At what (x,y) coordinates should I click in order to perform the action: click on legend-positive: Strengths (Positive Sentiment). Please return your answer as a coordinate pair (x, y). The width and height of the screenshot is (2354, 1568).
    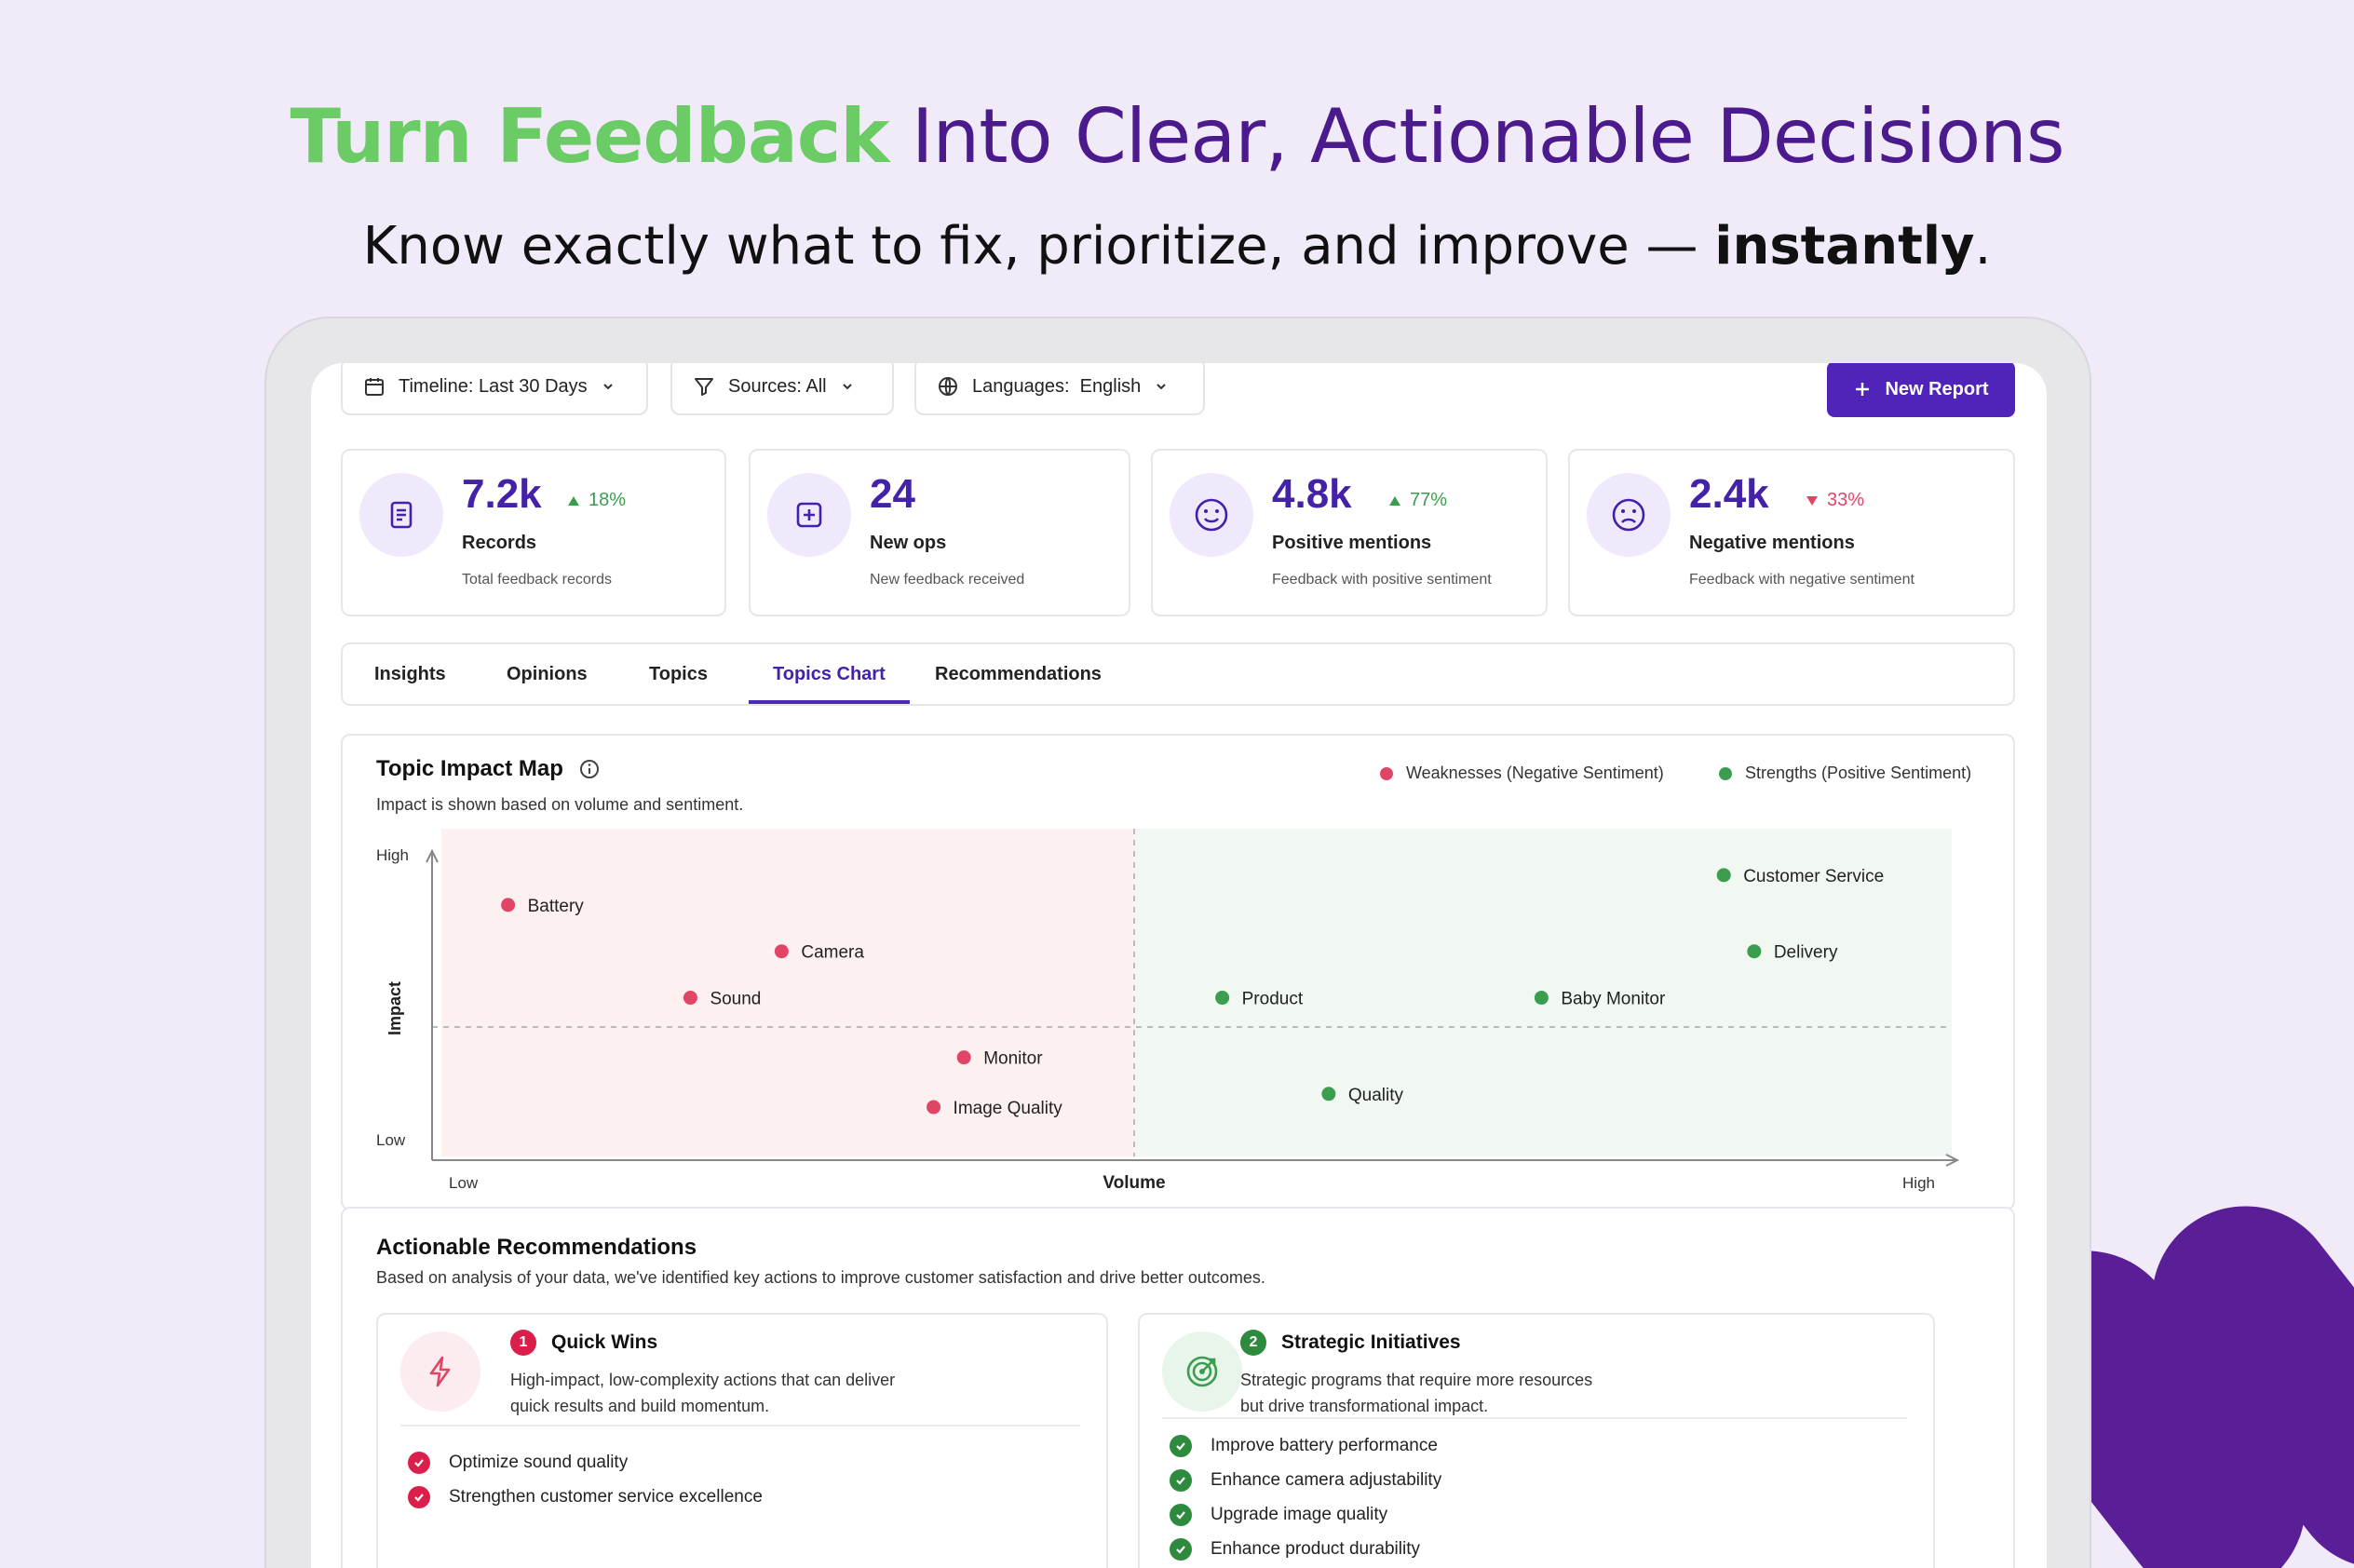
    Looking at the image, I should click on (1845, 773).